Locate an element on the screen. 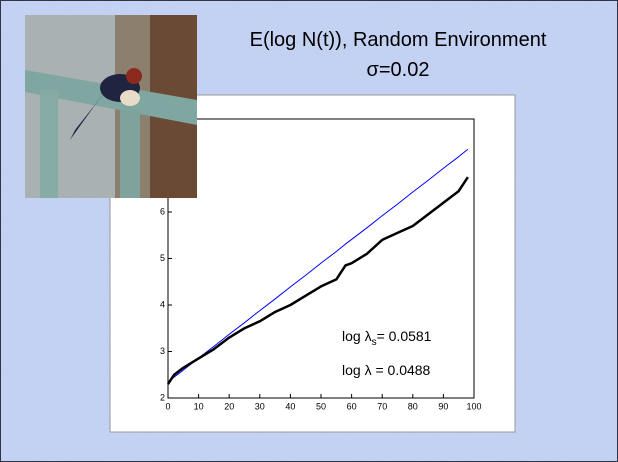 The height and width of the screenshot is (462, 618). y-tick-label: 2 is located at coordinates (162, 397).